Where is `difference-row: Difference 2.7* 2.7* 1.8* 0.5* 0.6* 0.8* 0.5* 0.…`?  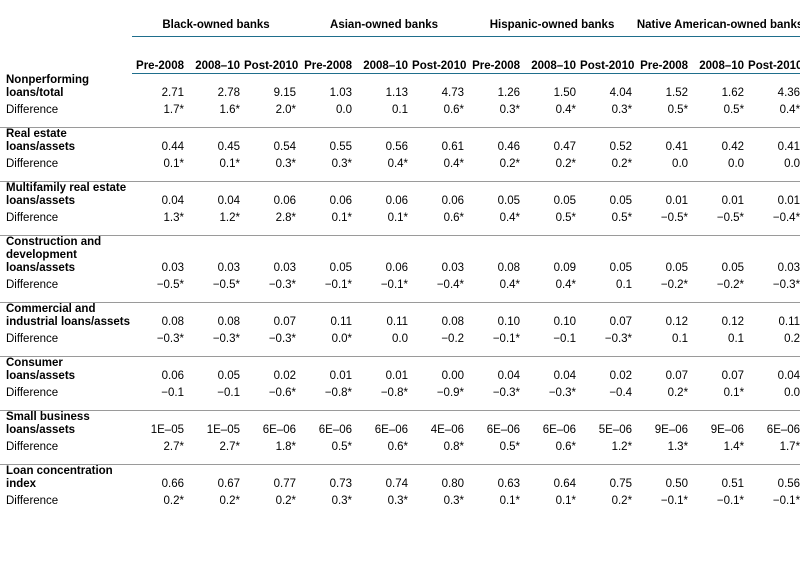 difference-row: Difference 2.7* 2.7* 1.8* 0.5* 0.6* 0.8* 0.5* 0.… is located at coordinates (400, 452).